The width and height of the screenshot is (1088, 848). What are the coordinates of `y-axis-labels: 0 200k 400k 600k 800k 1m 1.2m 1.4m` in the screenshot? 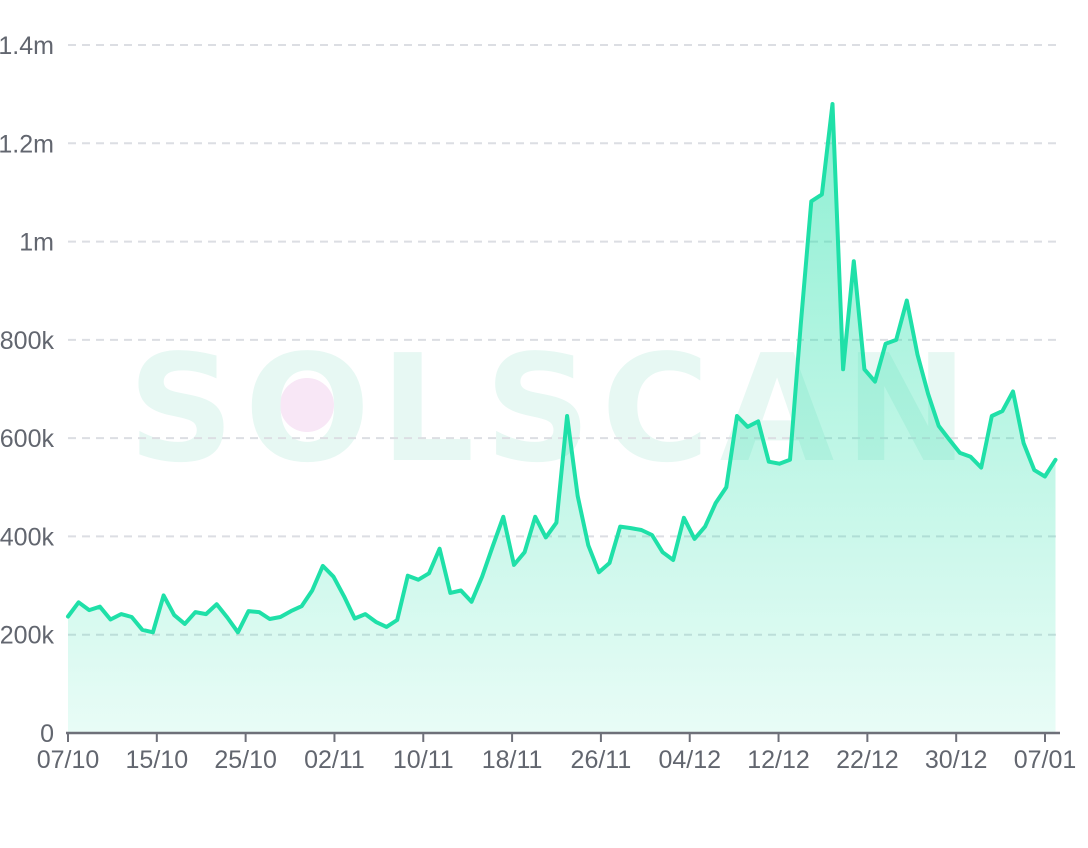 It's located at (27, 390).